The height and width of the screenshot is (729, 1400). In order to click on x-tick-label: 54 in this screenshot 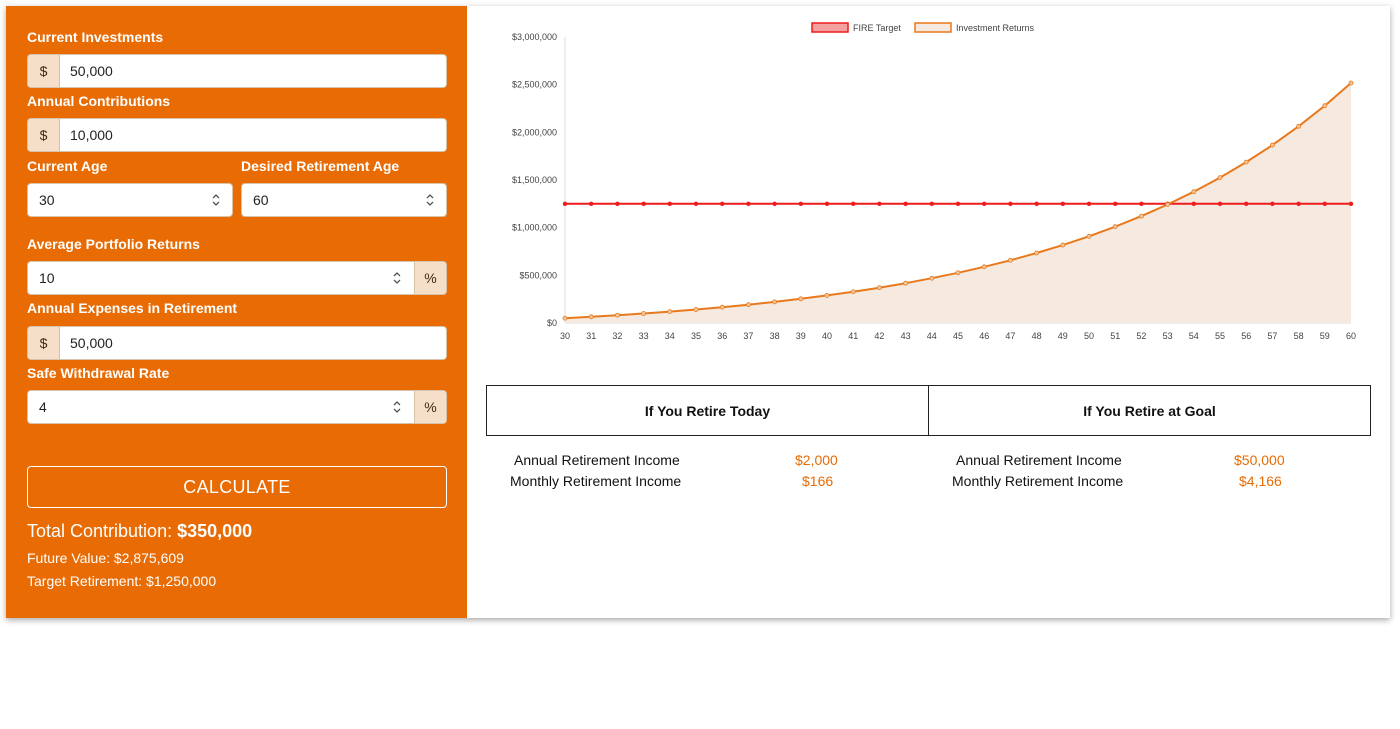, I will do `click(1194, 336)`.